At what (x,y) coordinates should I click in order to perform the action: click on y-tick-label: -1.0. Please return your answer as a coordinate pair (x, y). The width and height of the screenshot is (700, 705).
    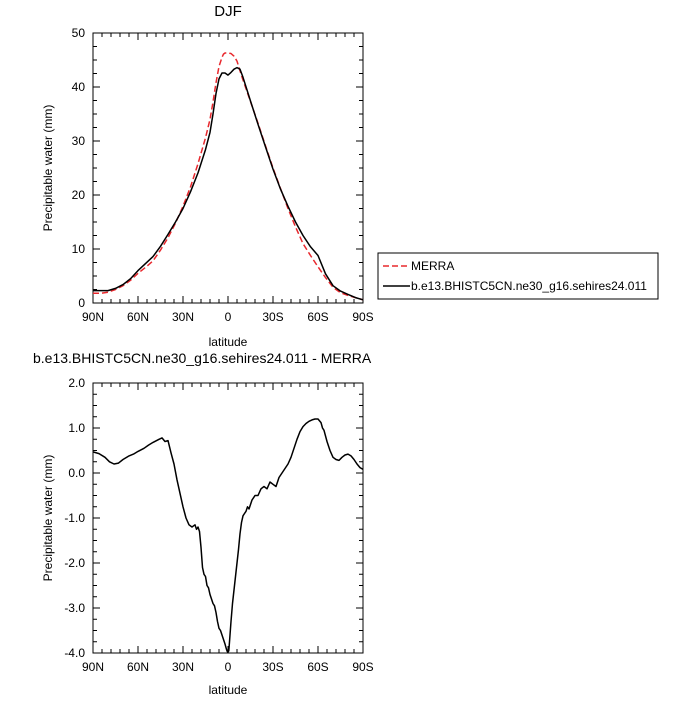
    Looking at the image, I should click on (74, 518).